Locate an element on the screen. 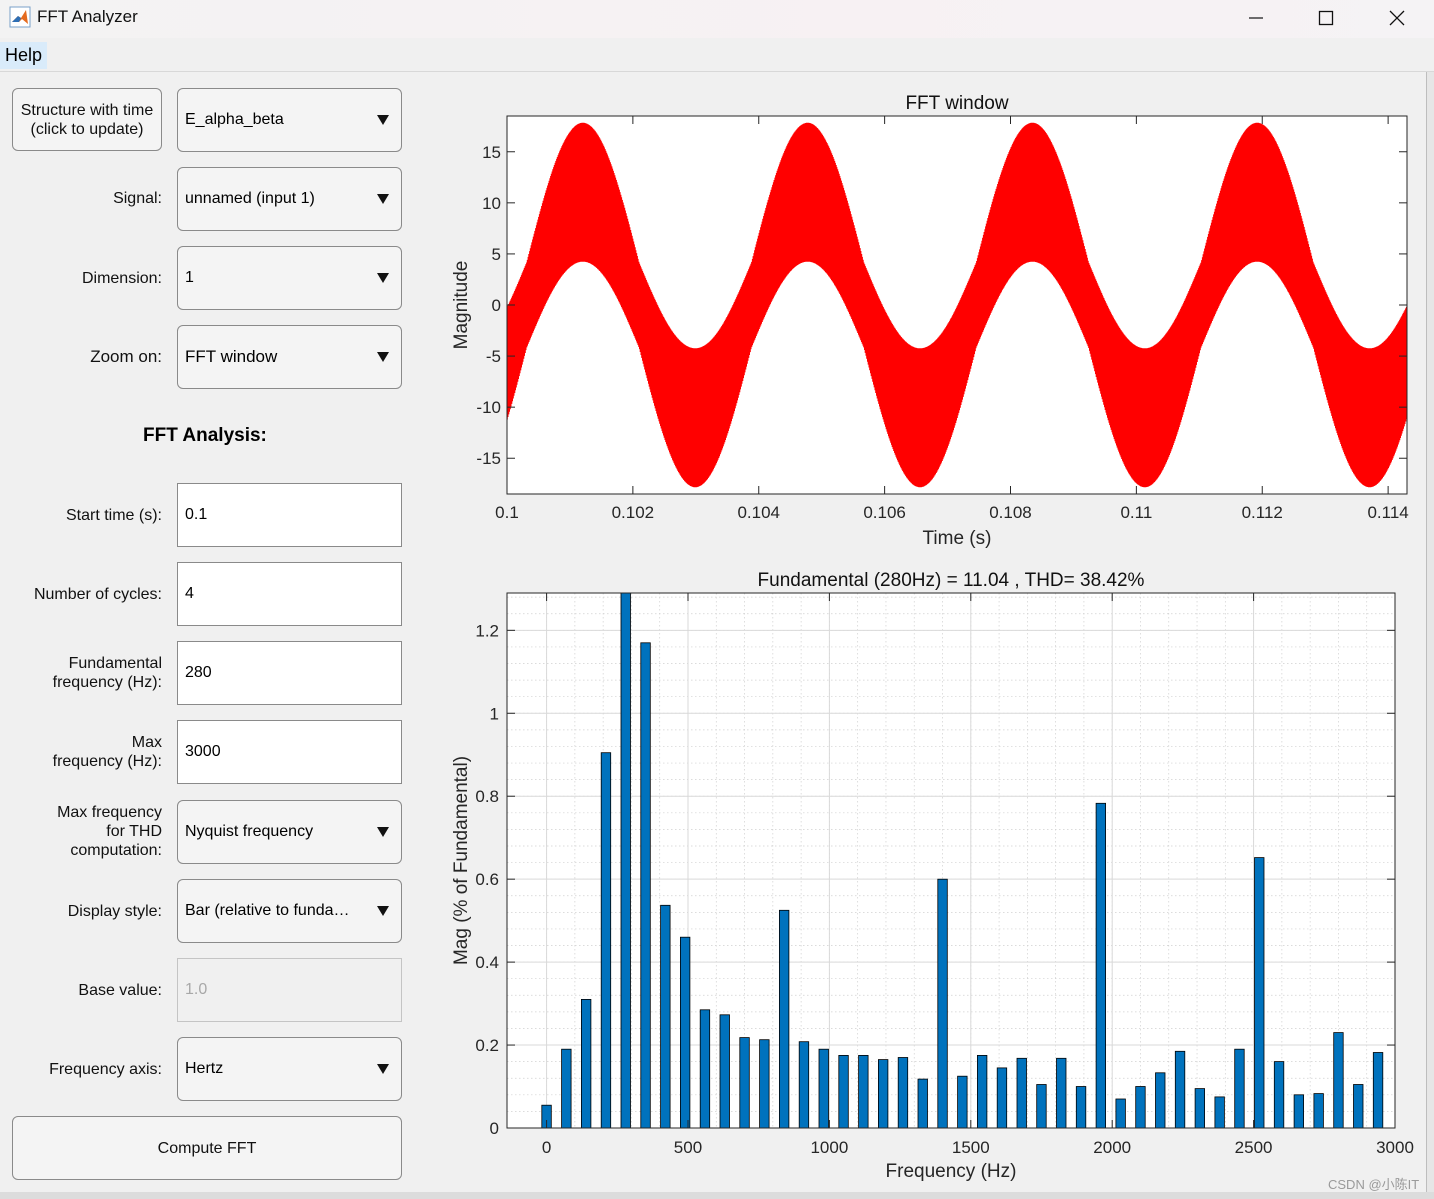  base-value-input is located at coordinates (289, 990).